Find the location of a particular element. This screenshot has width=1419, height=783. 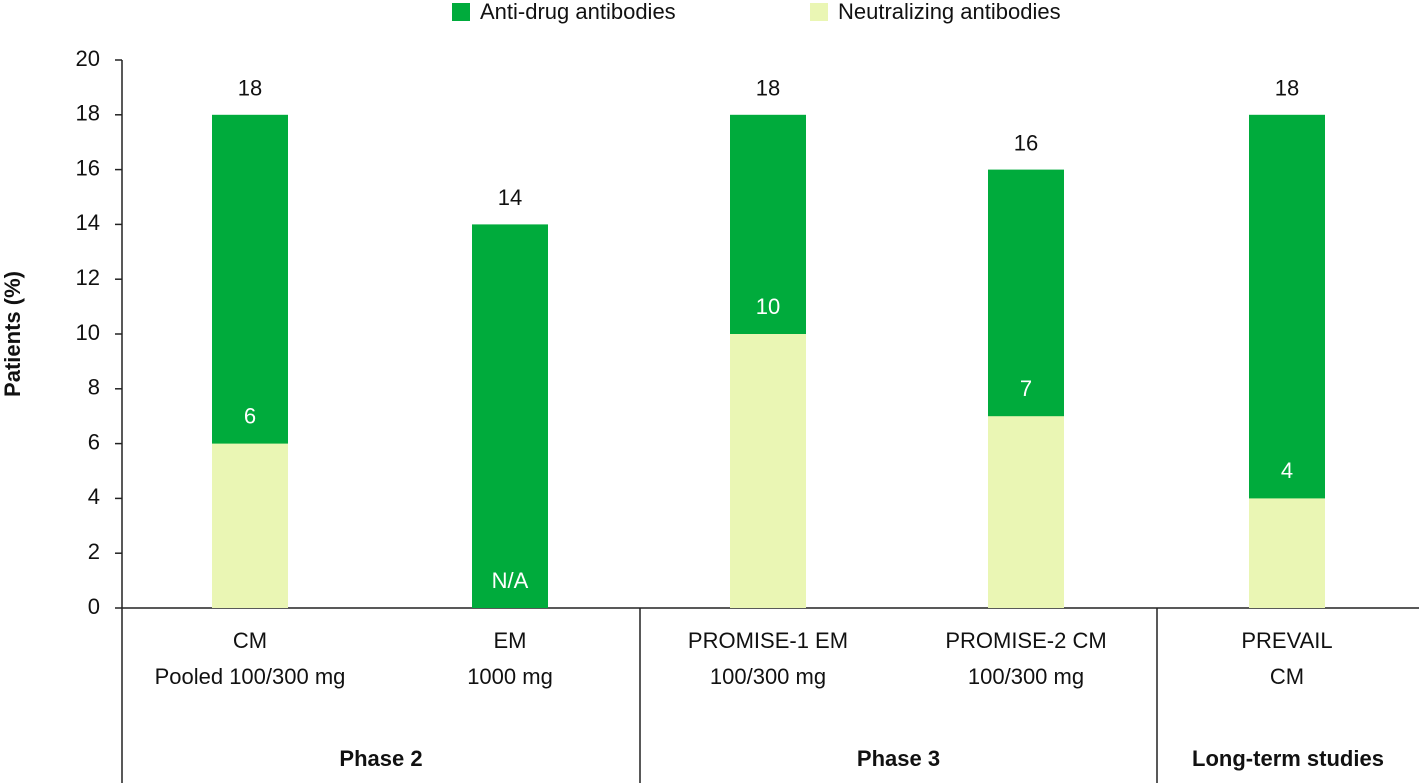

group-label: Long-term studies is located at coordinates (1288, 758).